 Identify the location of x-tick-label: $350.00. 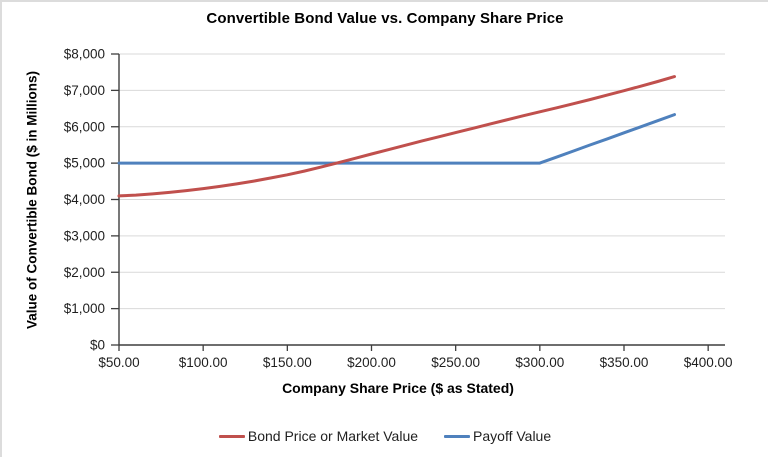
(624, 362).